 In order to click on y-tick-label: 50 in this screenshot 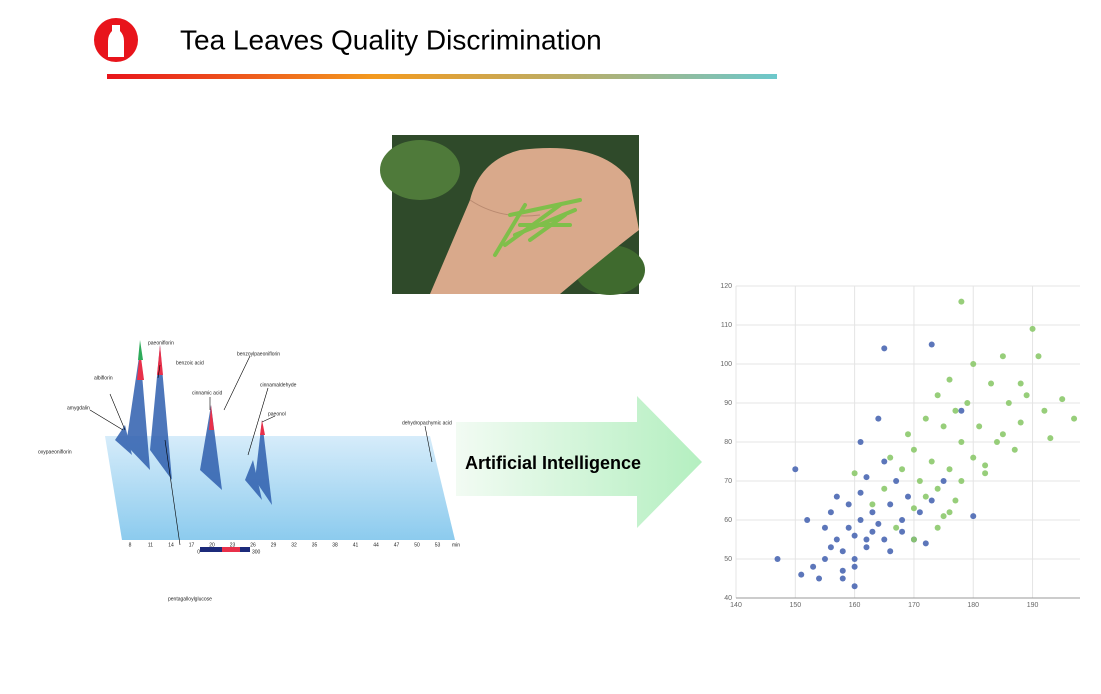, I will do `click(728, 559)`.